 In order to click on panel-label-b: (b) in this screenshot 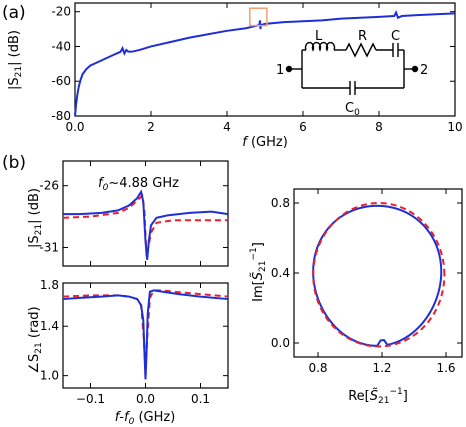, I will do `click(14, 163)`.